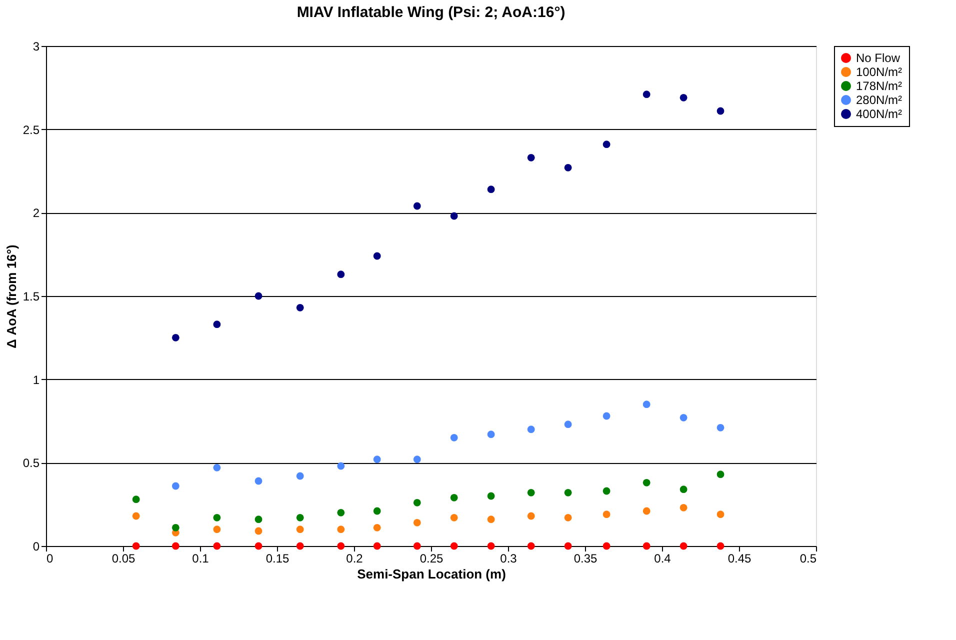 The image size is (956, 640). I want to click on x-tick-label: 0.2, so click(355, 559).